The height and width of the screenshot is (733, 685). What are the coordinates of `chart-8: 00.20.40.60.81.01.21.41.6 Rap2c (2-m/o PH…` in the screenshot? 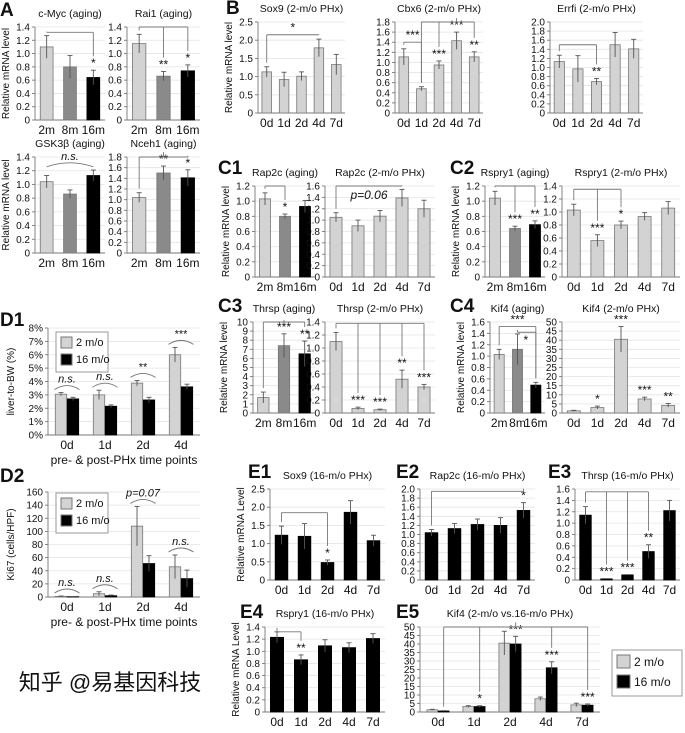 It's located at (370, 230).